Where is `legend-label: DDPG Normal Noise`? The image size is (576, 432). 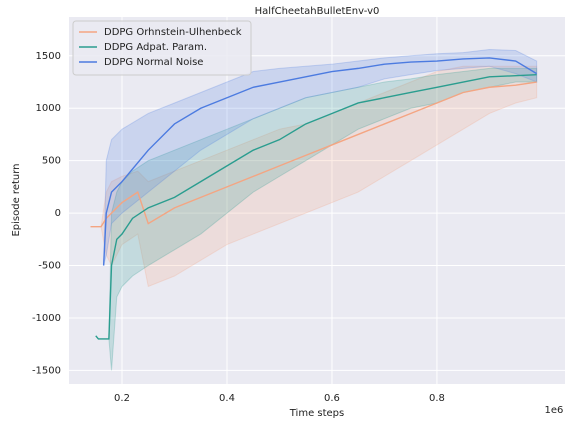 legend-label: DDPG Normal Noise is located at coordinates (153, 62).